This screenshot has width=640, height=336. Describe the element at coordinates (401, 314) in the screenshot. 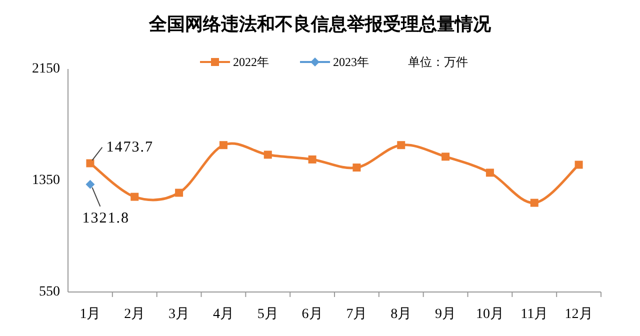

I see `x-tick-label: 8月` at that location.